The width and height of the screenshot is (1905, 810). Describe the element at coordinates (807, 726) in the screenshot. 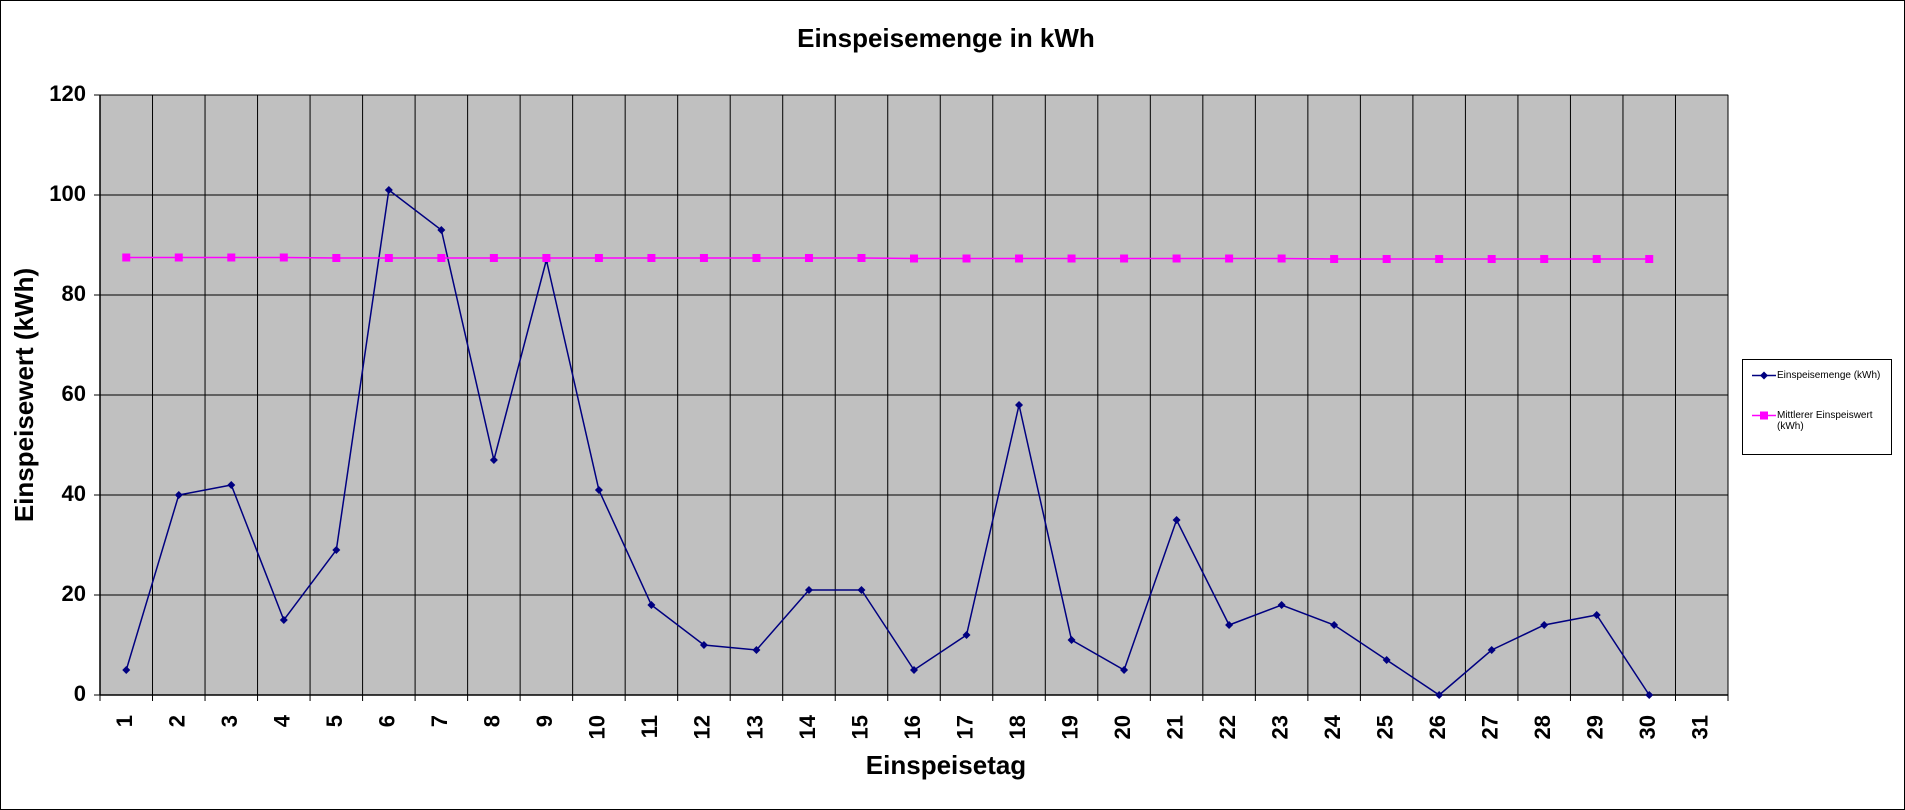

I see `x-tick-label: 14` at that location.